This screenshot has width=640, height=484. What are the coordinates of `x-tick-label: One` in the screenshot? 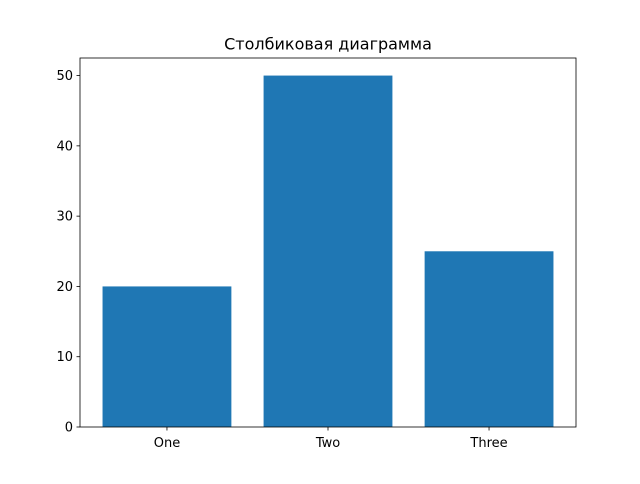 It's located at (167, 443).